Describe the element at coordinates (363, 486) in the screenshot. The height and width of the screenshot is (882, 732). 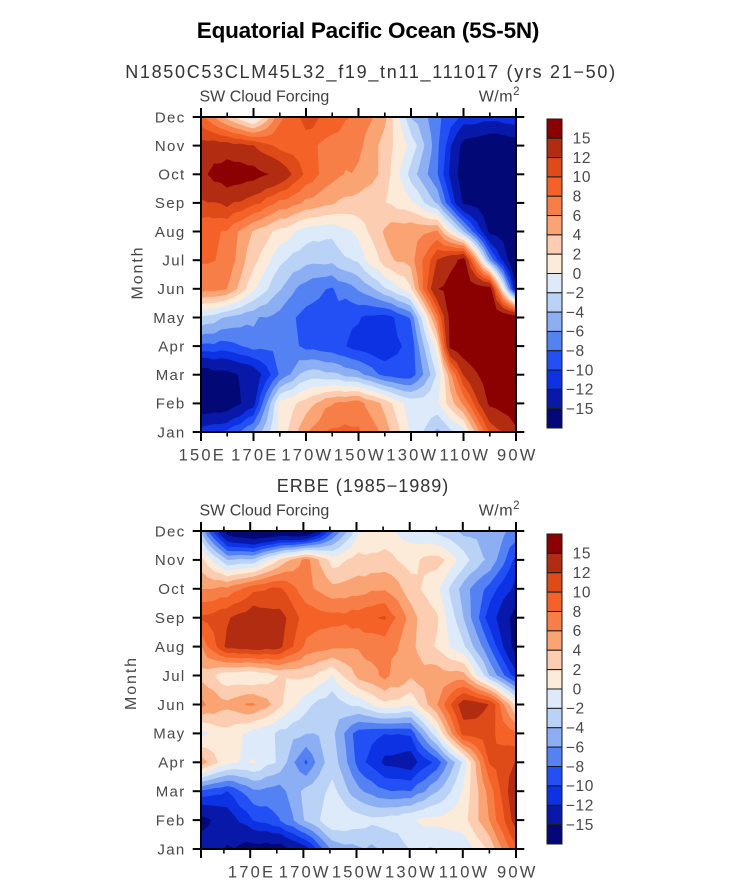
I see `svg-text: ERBE (1985−1989)` at that location.